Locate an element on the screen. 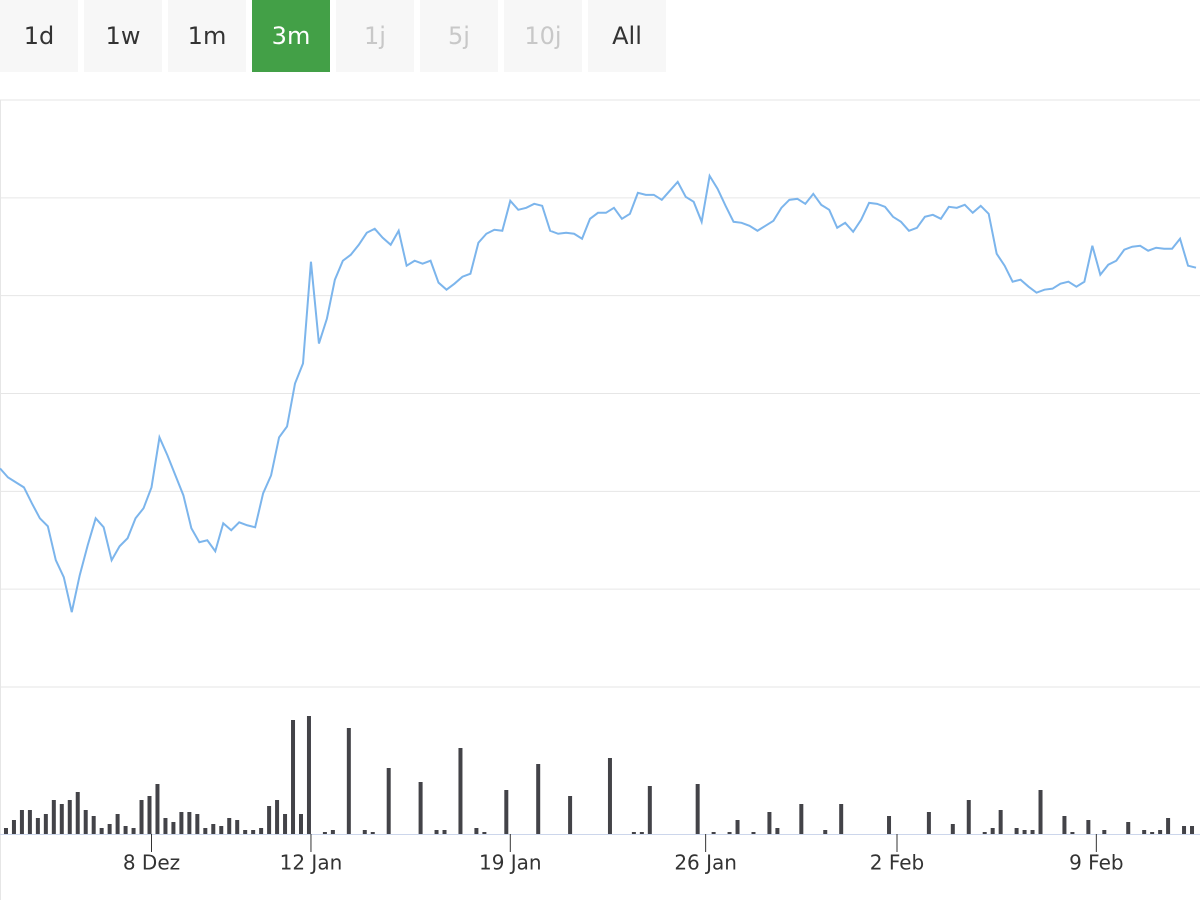  range-button: 10j is located at coordinates (543, 36).